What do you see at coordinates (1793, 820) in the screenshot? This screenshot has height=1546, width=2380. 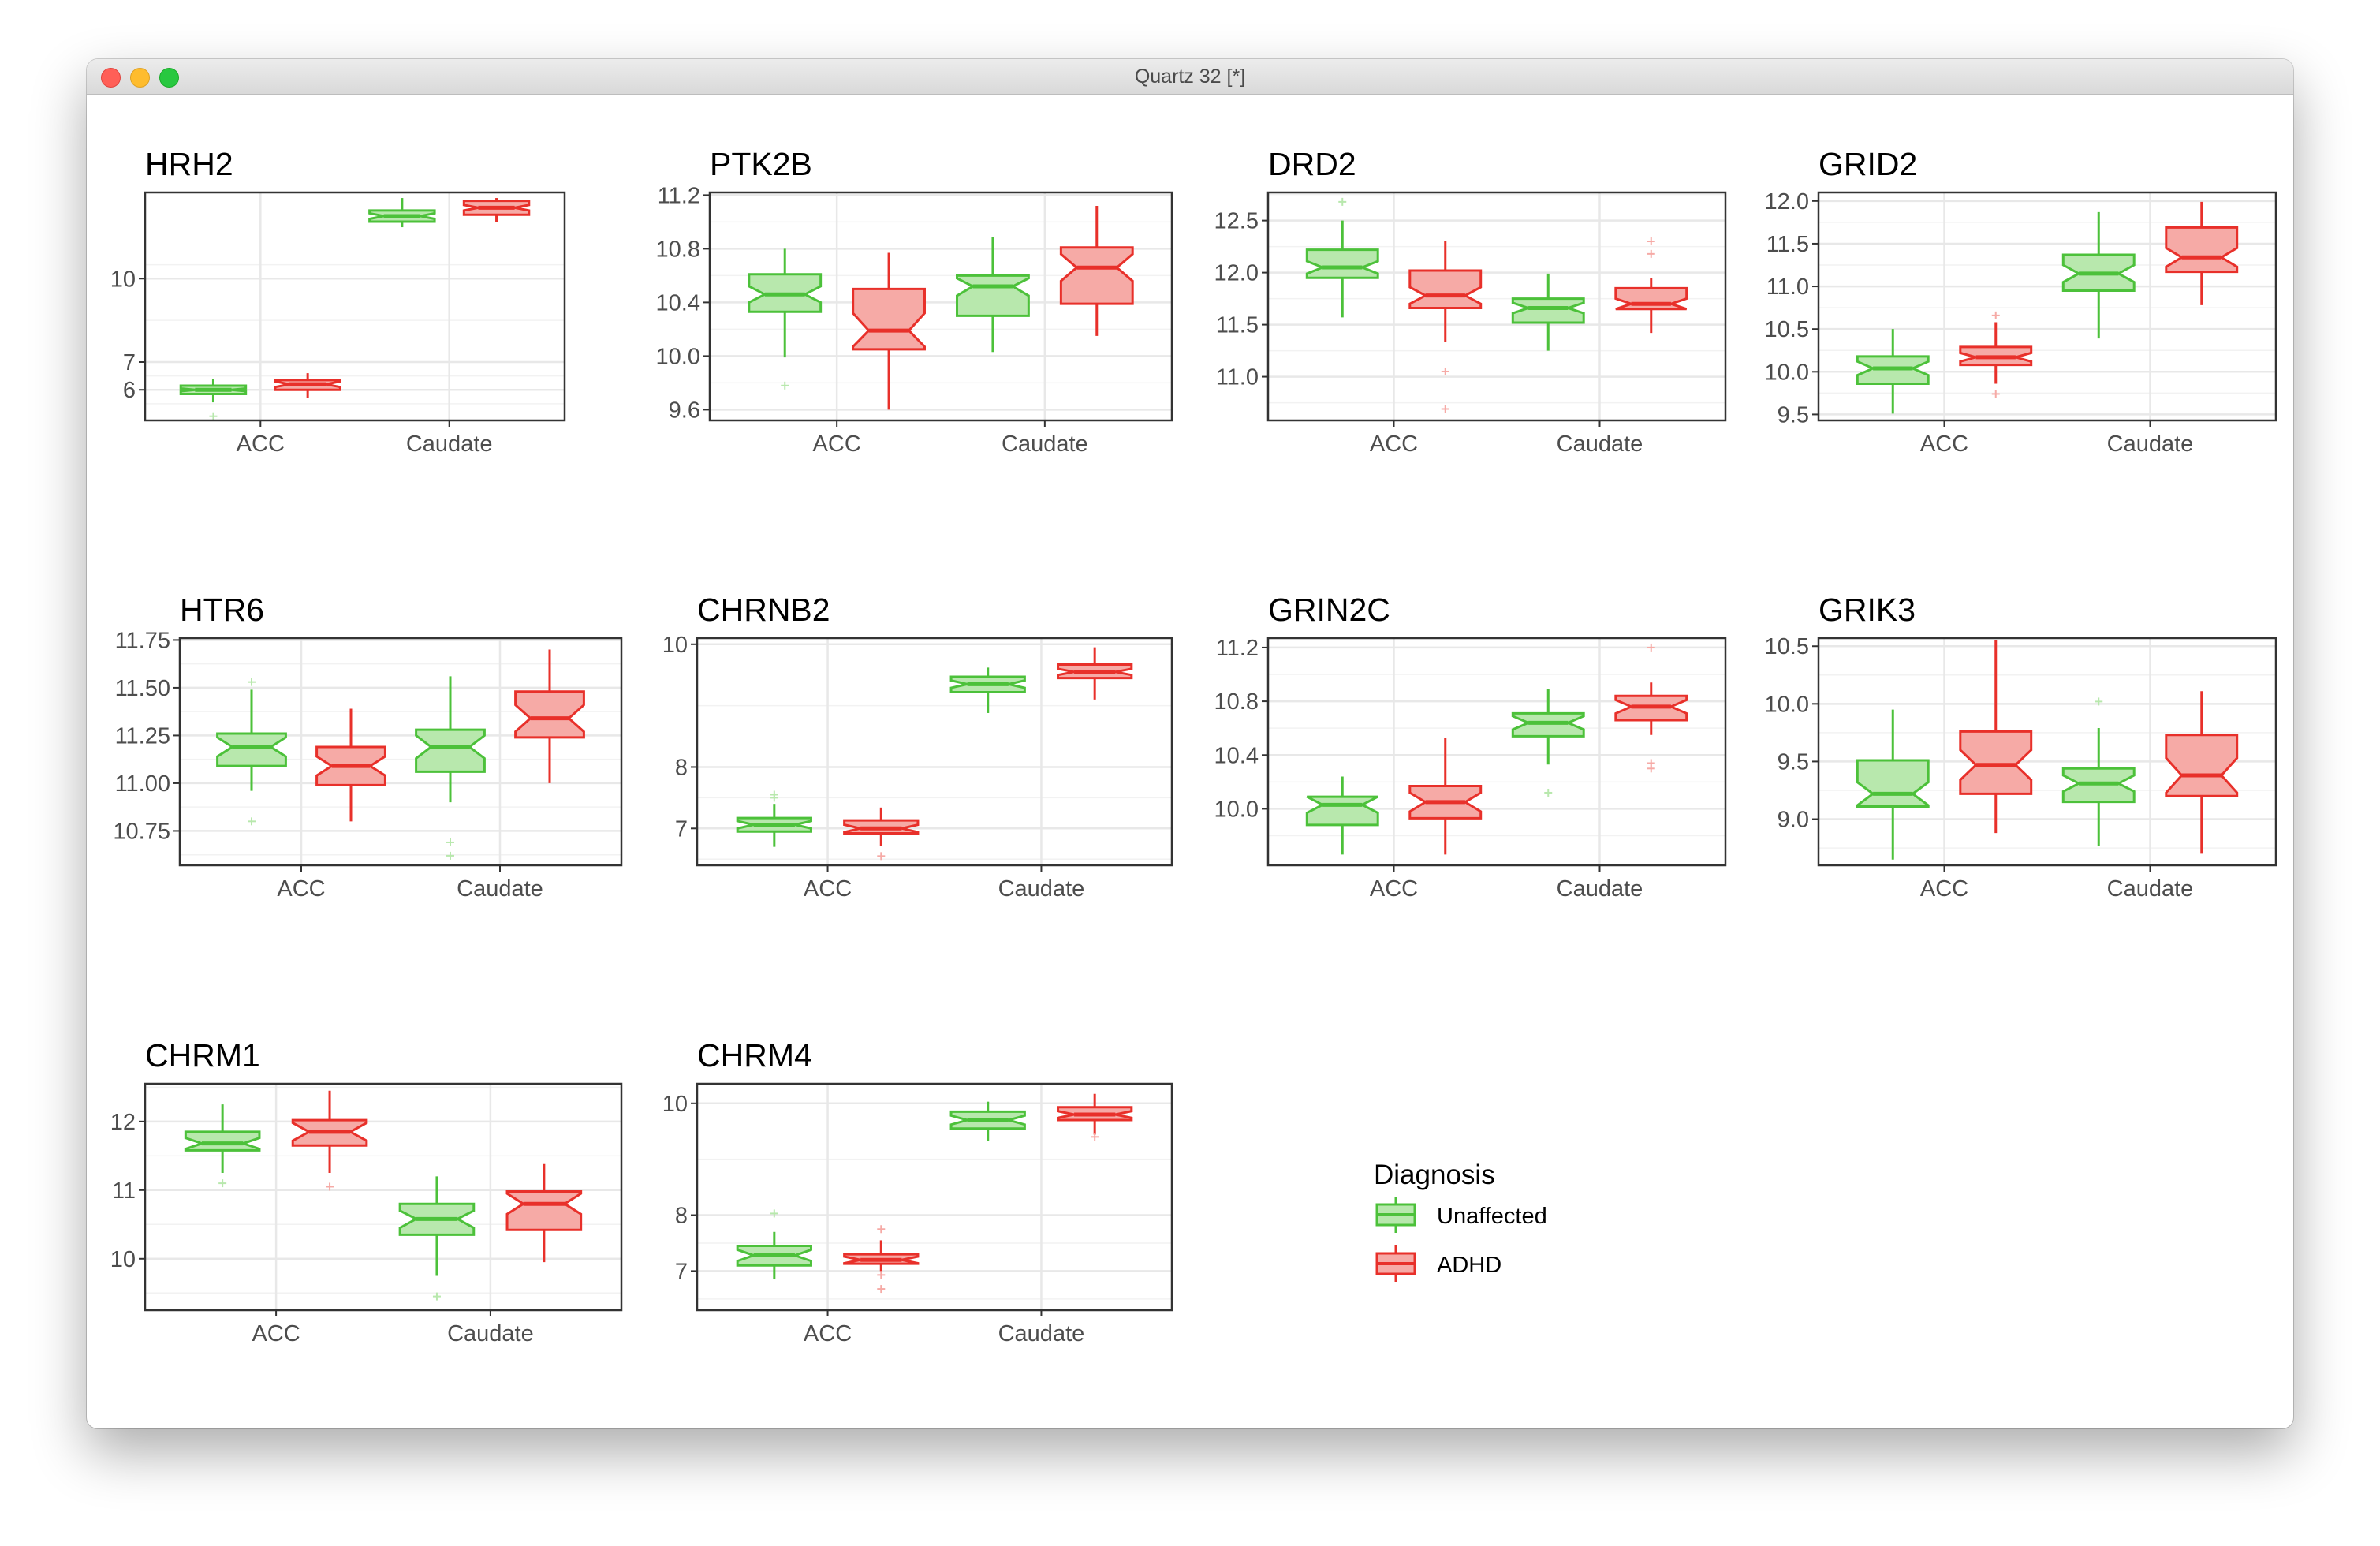 I see `y-tick-label: 9.0` at bounding box center [1793, 820].